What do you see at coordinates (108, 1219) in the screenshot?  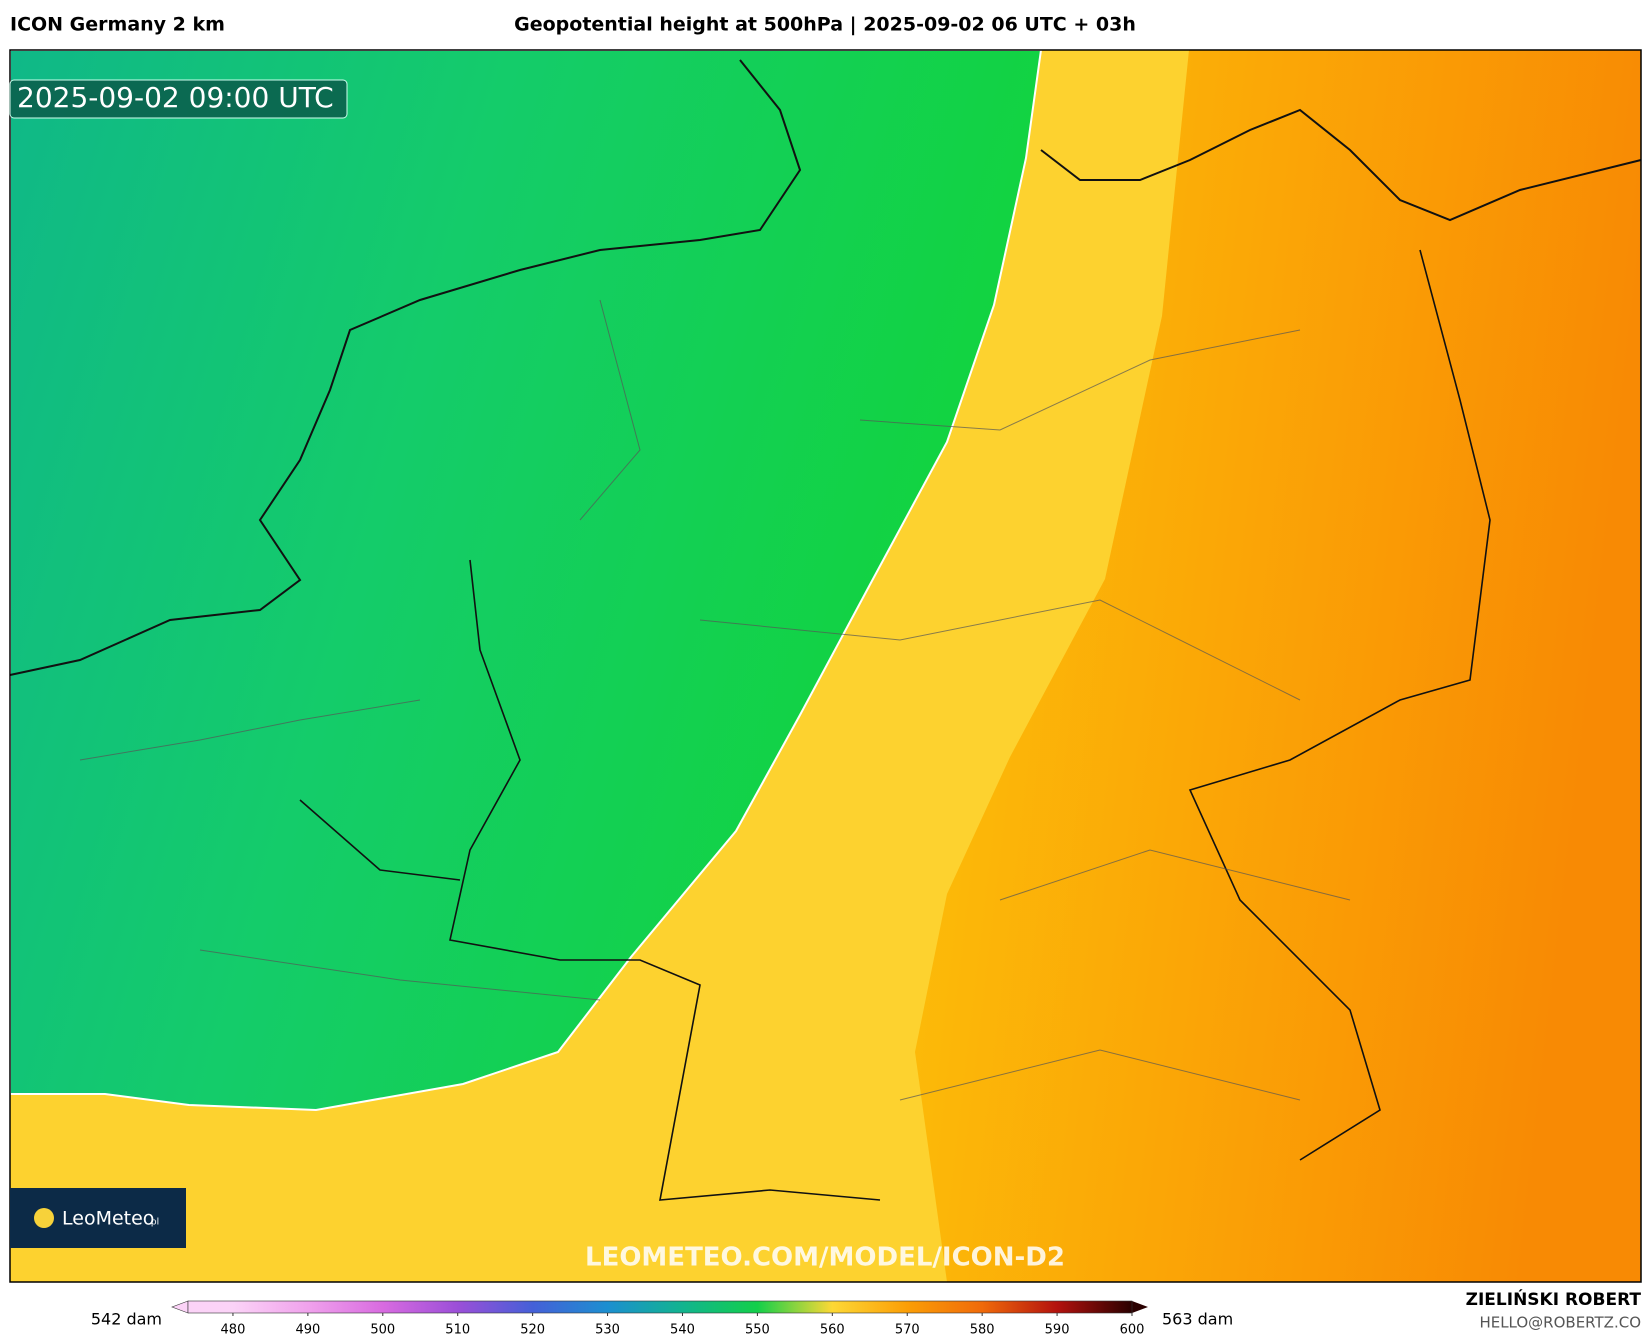 I see `logo: LeoMeteo` at bounding box center [108, 1219].